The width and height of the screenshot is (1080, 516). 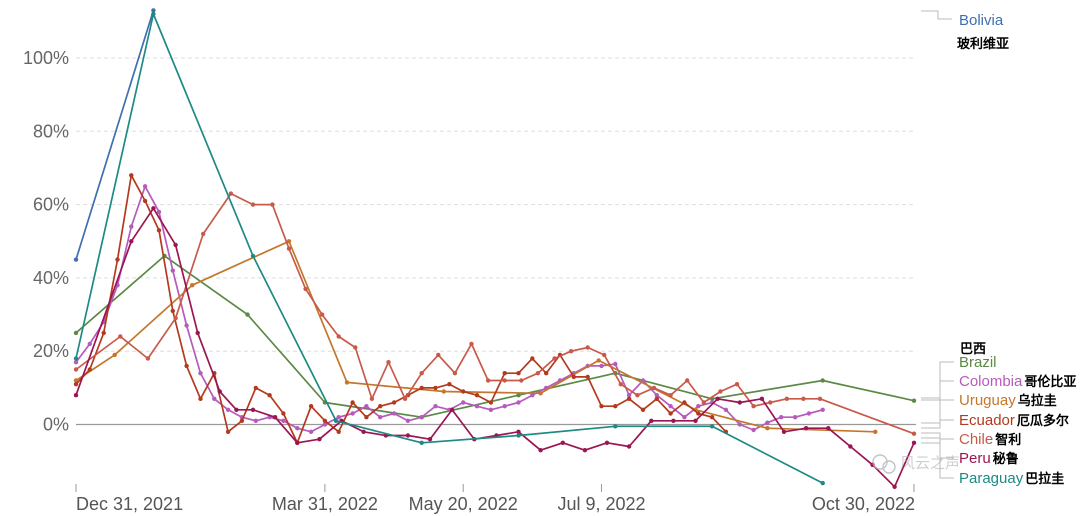 What do you see at coordinates (51, 351) in the screenshot?
I see `y-tick-label: 20%` at bounding box center [51, 351].